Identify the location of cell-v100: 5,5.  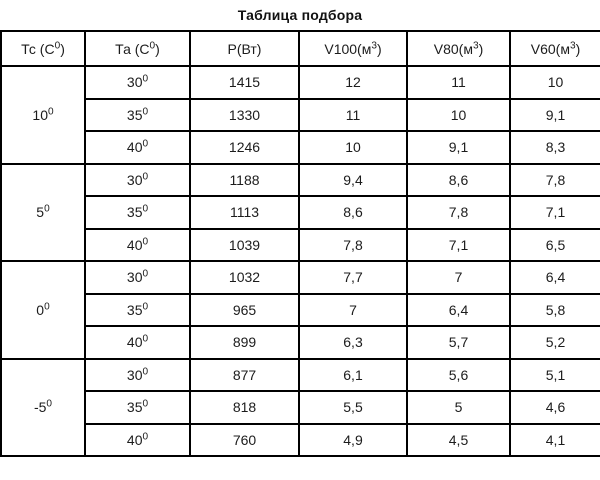
(353, 407).